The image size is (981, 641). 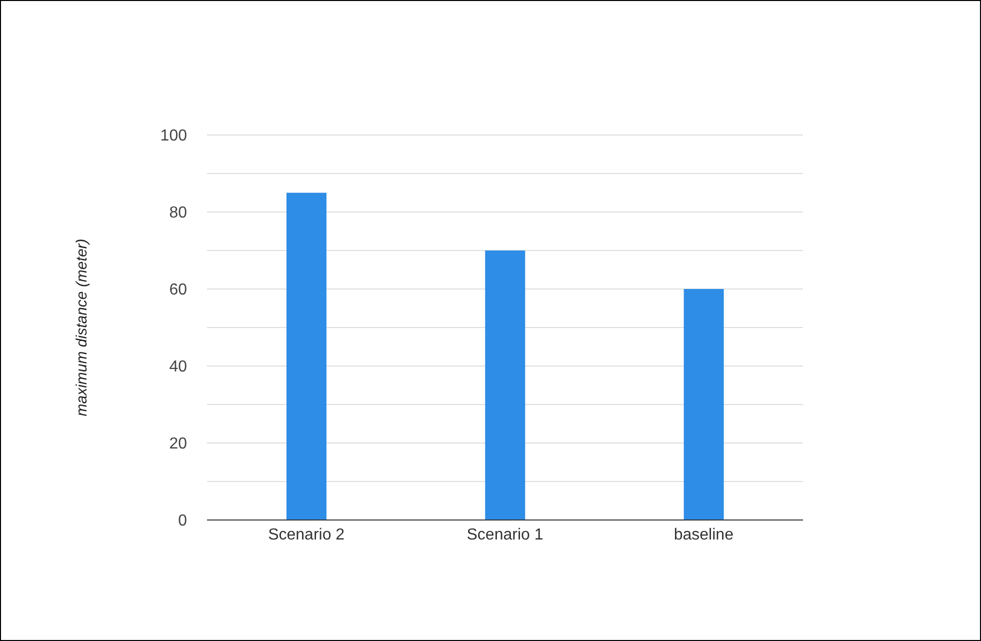 What do you see at coordinates (183, 521) in the screenshot?
I see `y-tick-label: 0` at bounding box center [183, 521].